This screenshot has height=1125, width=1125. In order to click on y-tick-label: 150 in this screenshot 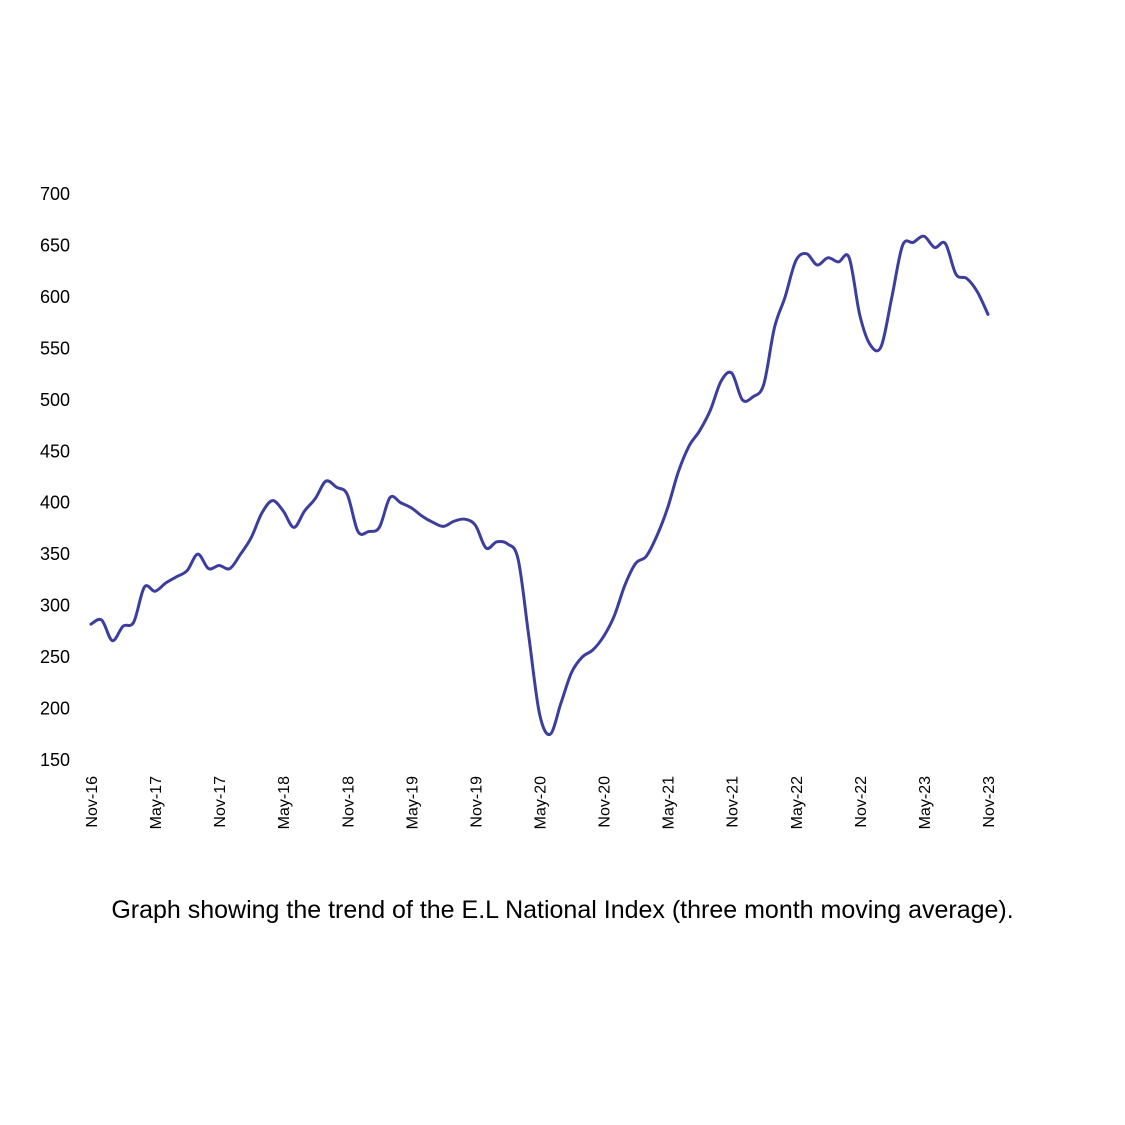, I will do `click(55, 760)`.